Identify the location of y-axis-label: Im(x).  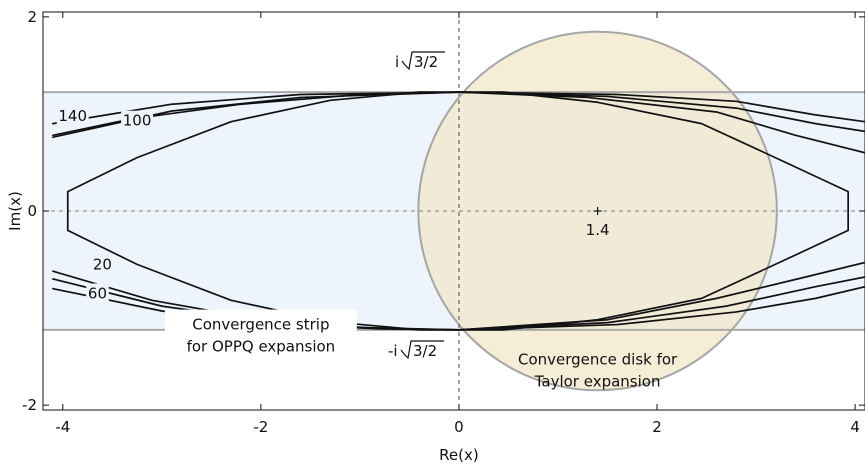
(15, 211).